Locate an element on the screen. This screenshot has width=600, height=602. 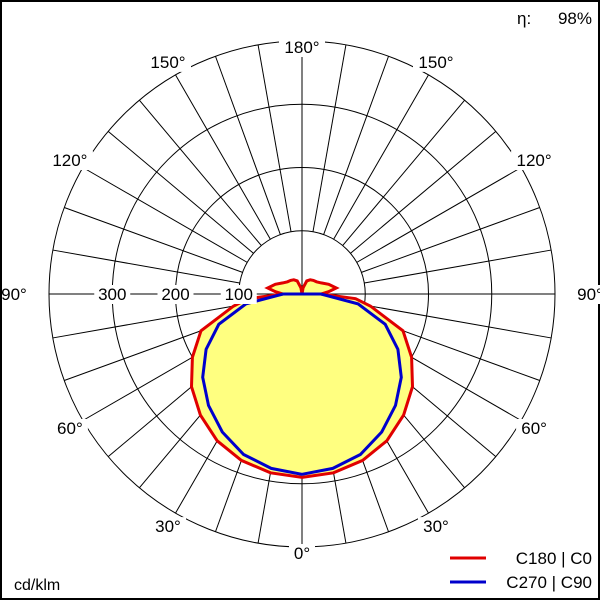
unit-label: cd/klm is located at coordinates (37, 585).